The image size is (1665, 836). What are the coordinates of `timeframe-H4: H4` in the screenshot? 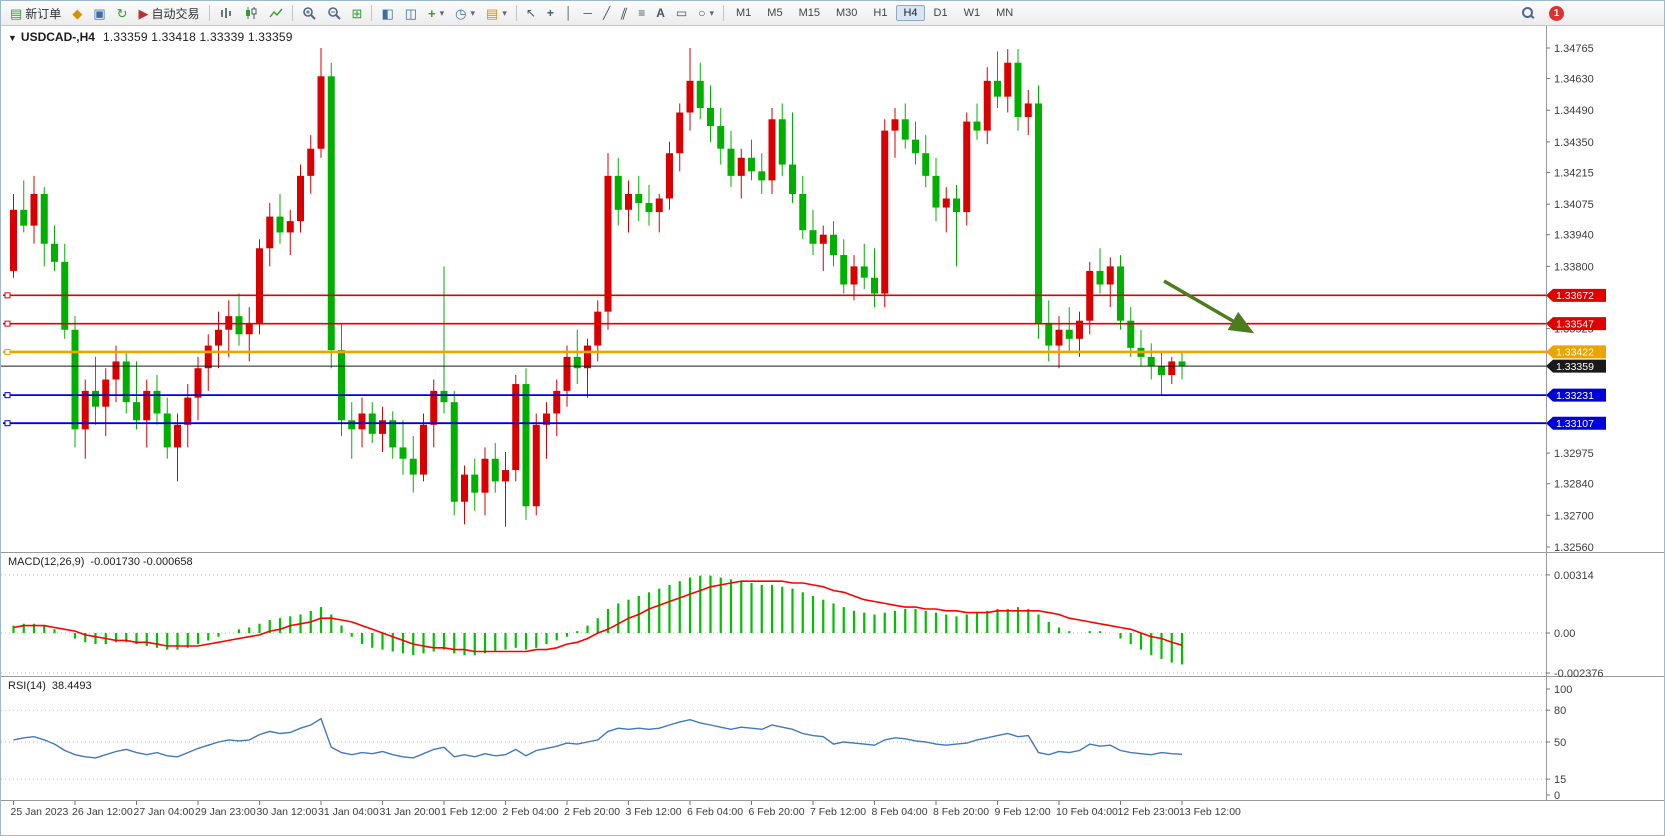 It's located at (910, 13).